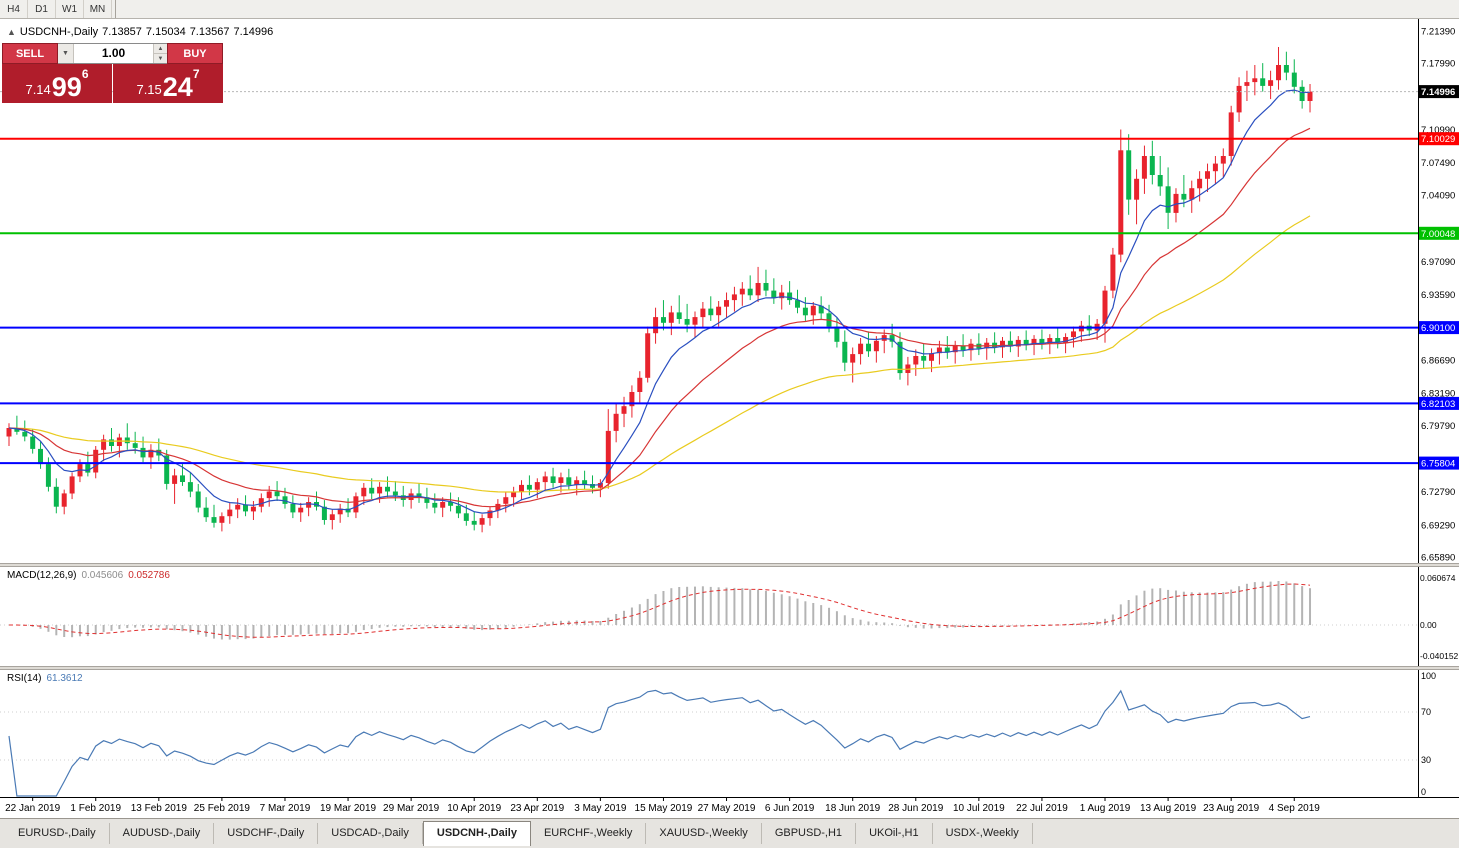 This screenshot has height=848, width=1459. What do you see at coordinates (159, 808) in the screenshot?
I see `x-axis-label: 13 Feb 2019` at bounding box center [159, 808].